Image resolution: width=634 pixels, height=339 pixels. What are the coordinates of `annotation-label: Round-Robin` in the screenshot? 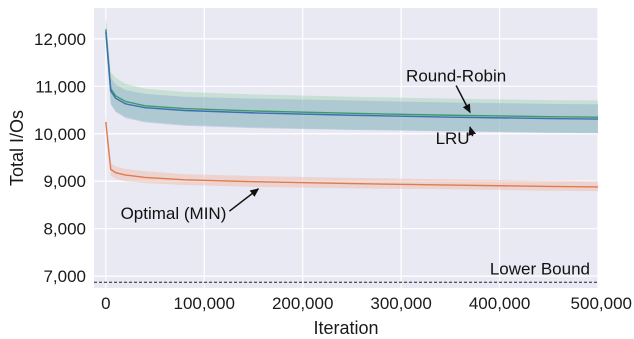 It's located at (456, 76).